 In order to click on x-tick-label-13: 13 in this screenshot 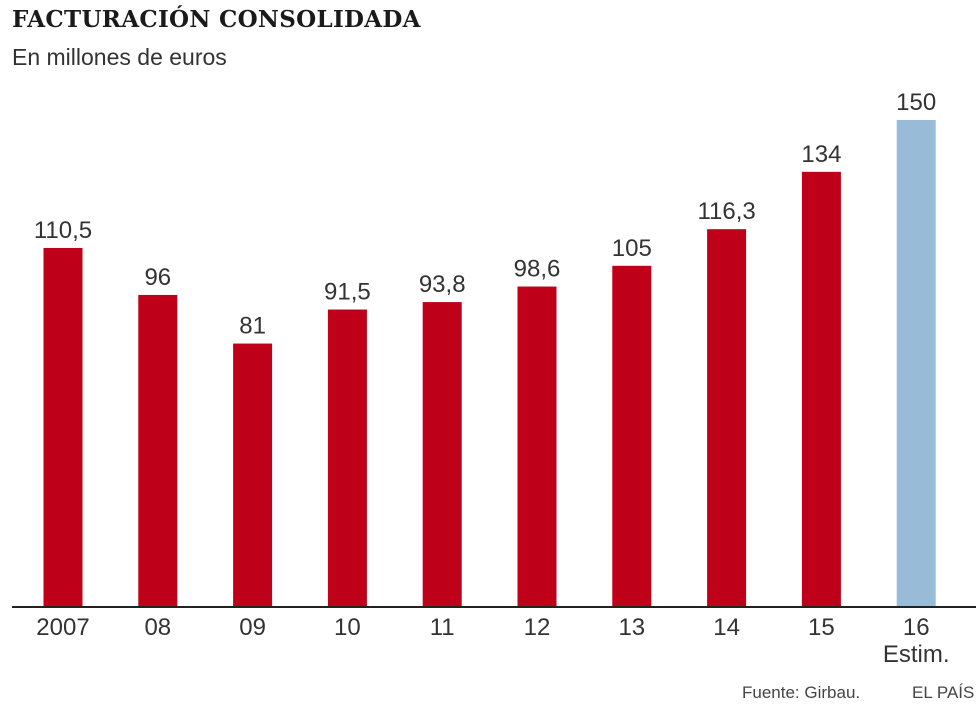, I will do `click(631, 627)`.